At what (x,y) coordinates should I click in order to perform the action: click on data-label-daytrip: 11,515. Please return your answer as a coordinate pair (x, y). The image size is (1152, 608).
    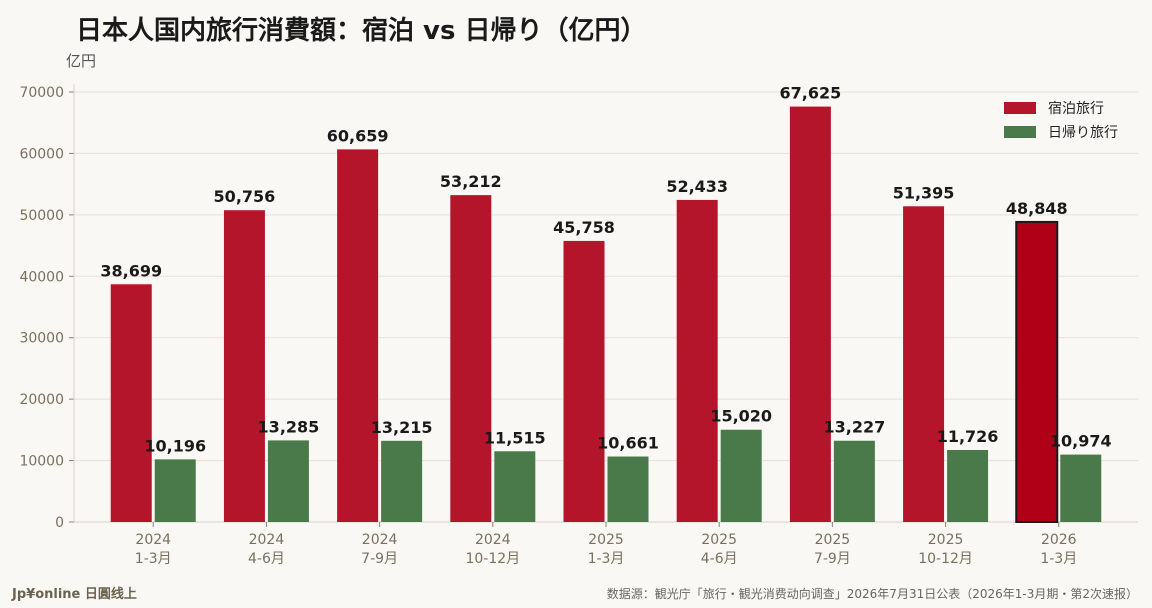
    Looking at the image, I should click on (515, 437).